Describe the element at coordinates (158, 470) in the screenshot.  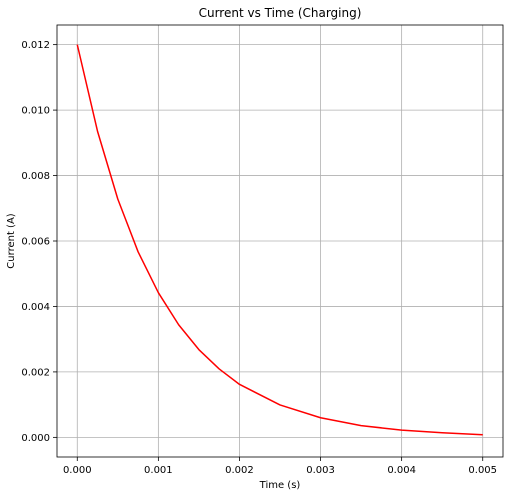
I see `x-tick-label: 0.001` at that location.